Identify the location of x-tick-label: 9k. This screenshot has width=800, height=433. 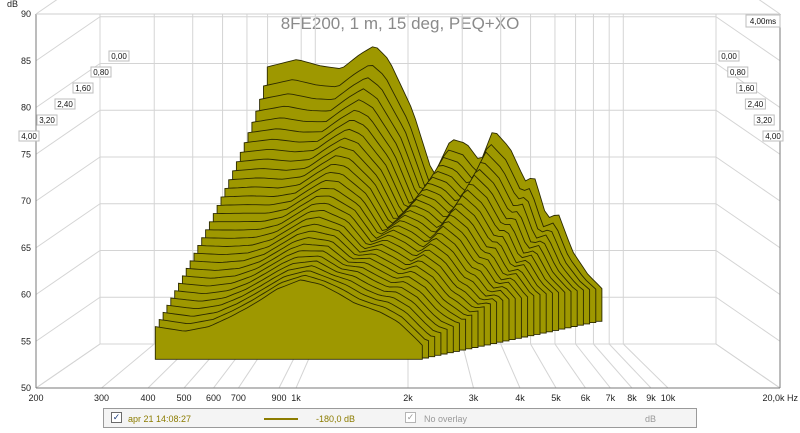
(651, 398).